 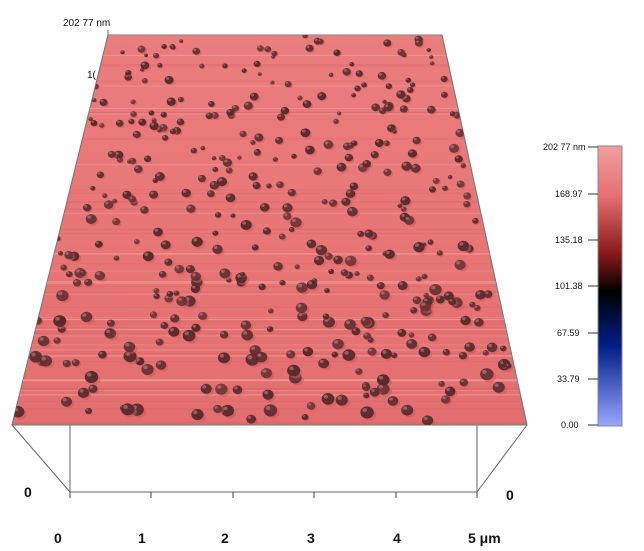 What do you see at coordinates (225, 538) in the screenshot?
I see `x-tick-label-2: 2` at bounding box center [225, 538].